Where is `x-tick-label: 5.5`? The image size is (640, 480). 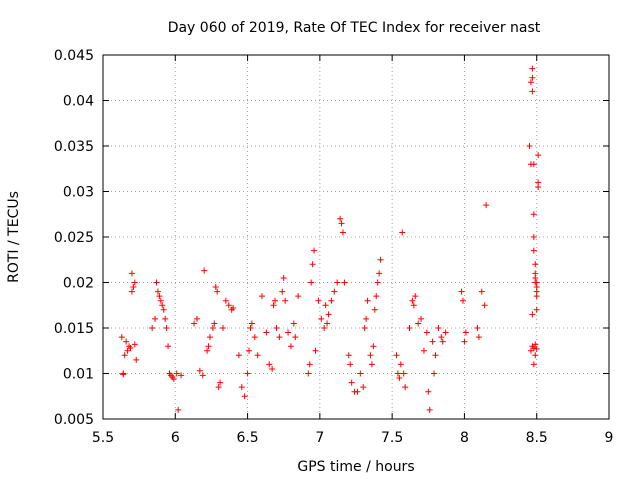 x-tick-label: 5.5 is located at coordinates (103, 438).